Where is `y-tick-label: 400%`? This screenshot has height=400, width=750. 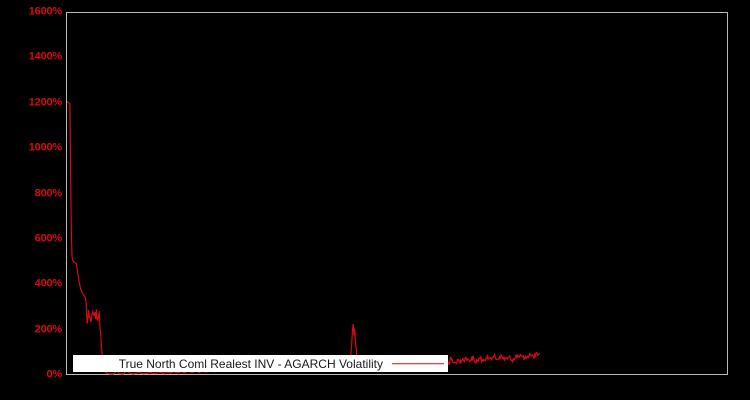 y-tick-label: 400% is located at coordinates (48, 283).